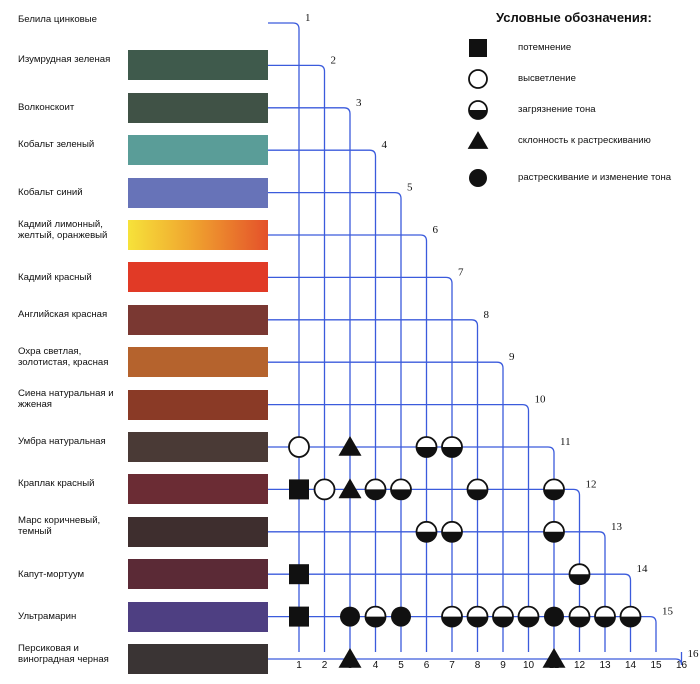  I want to click on column-number-label: 16, so click(682, 665).